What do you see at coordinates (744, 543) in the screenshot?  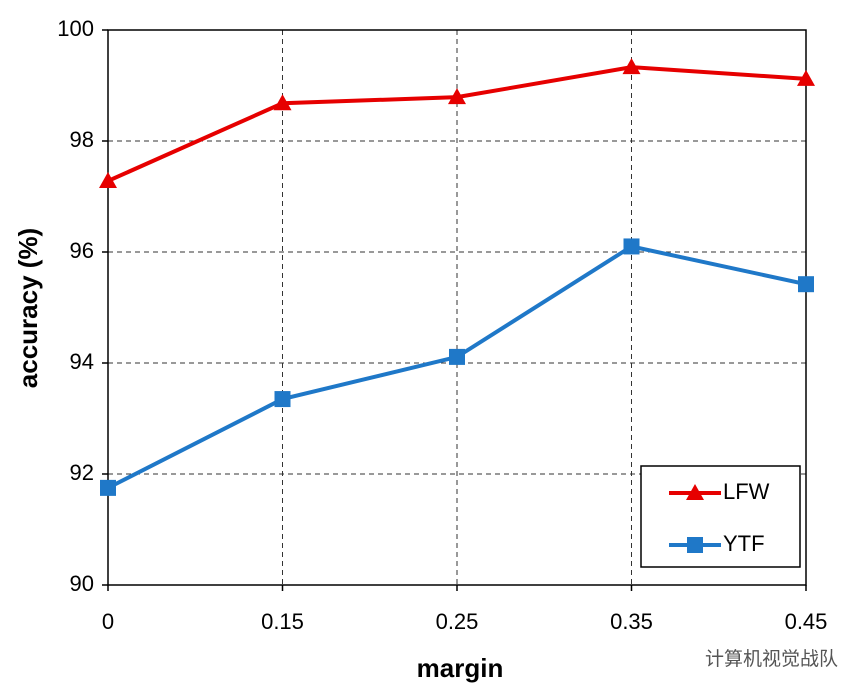 I see `legend-label: YTF` at bounding box center [744, 543].